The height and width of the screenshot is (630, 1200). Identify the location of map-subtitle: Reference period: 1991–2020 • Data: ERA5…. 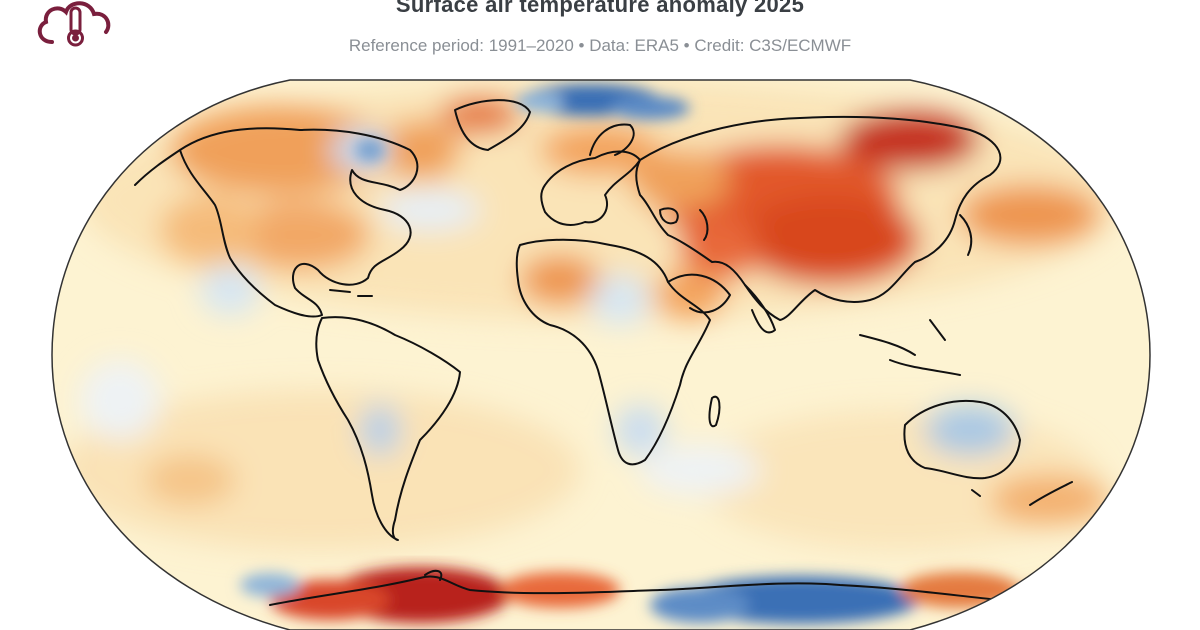
(600, 45).